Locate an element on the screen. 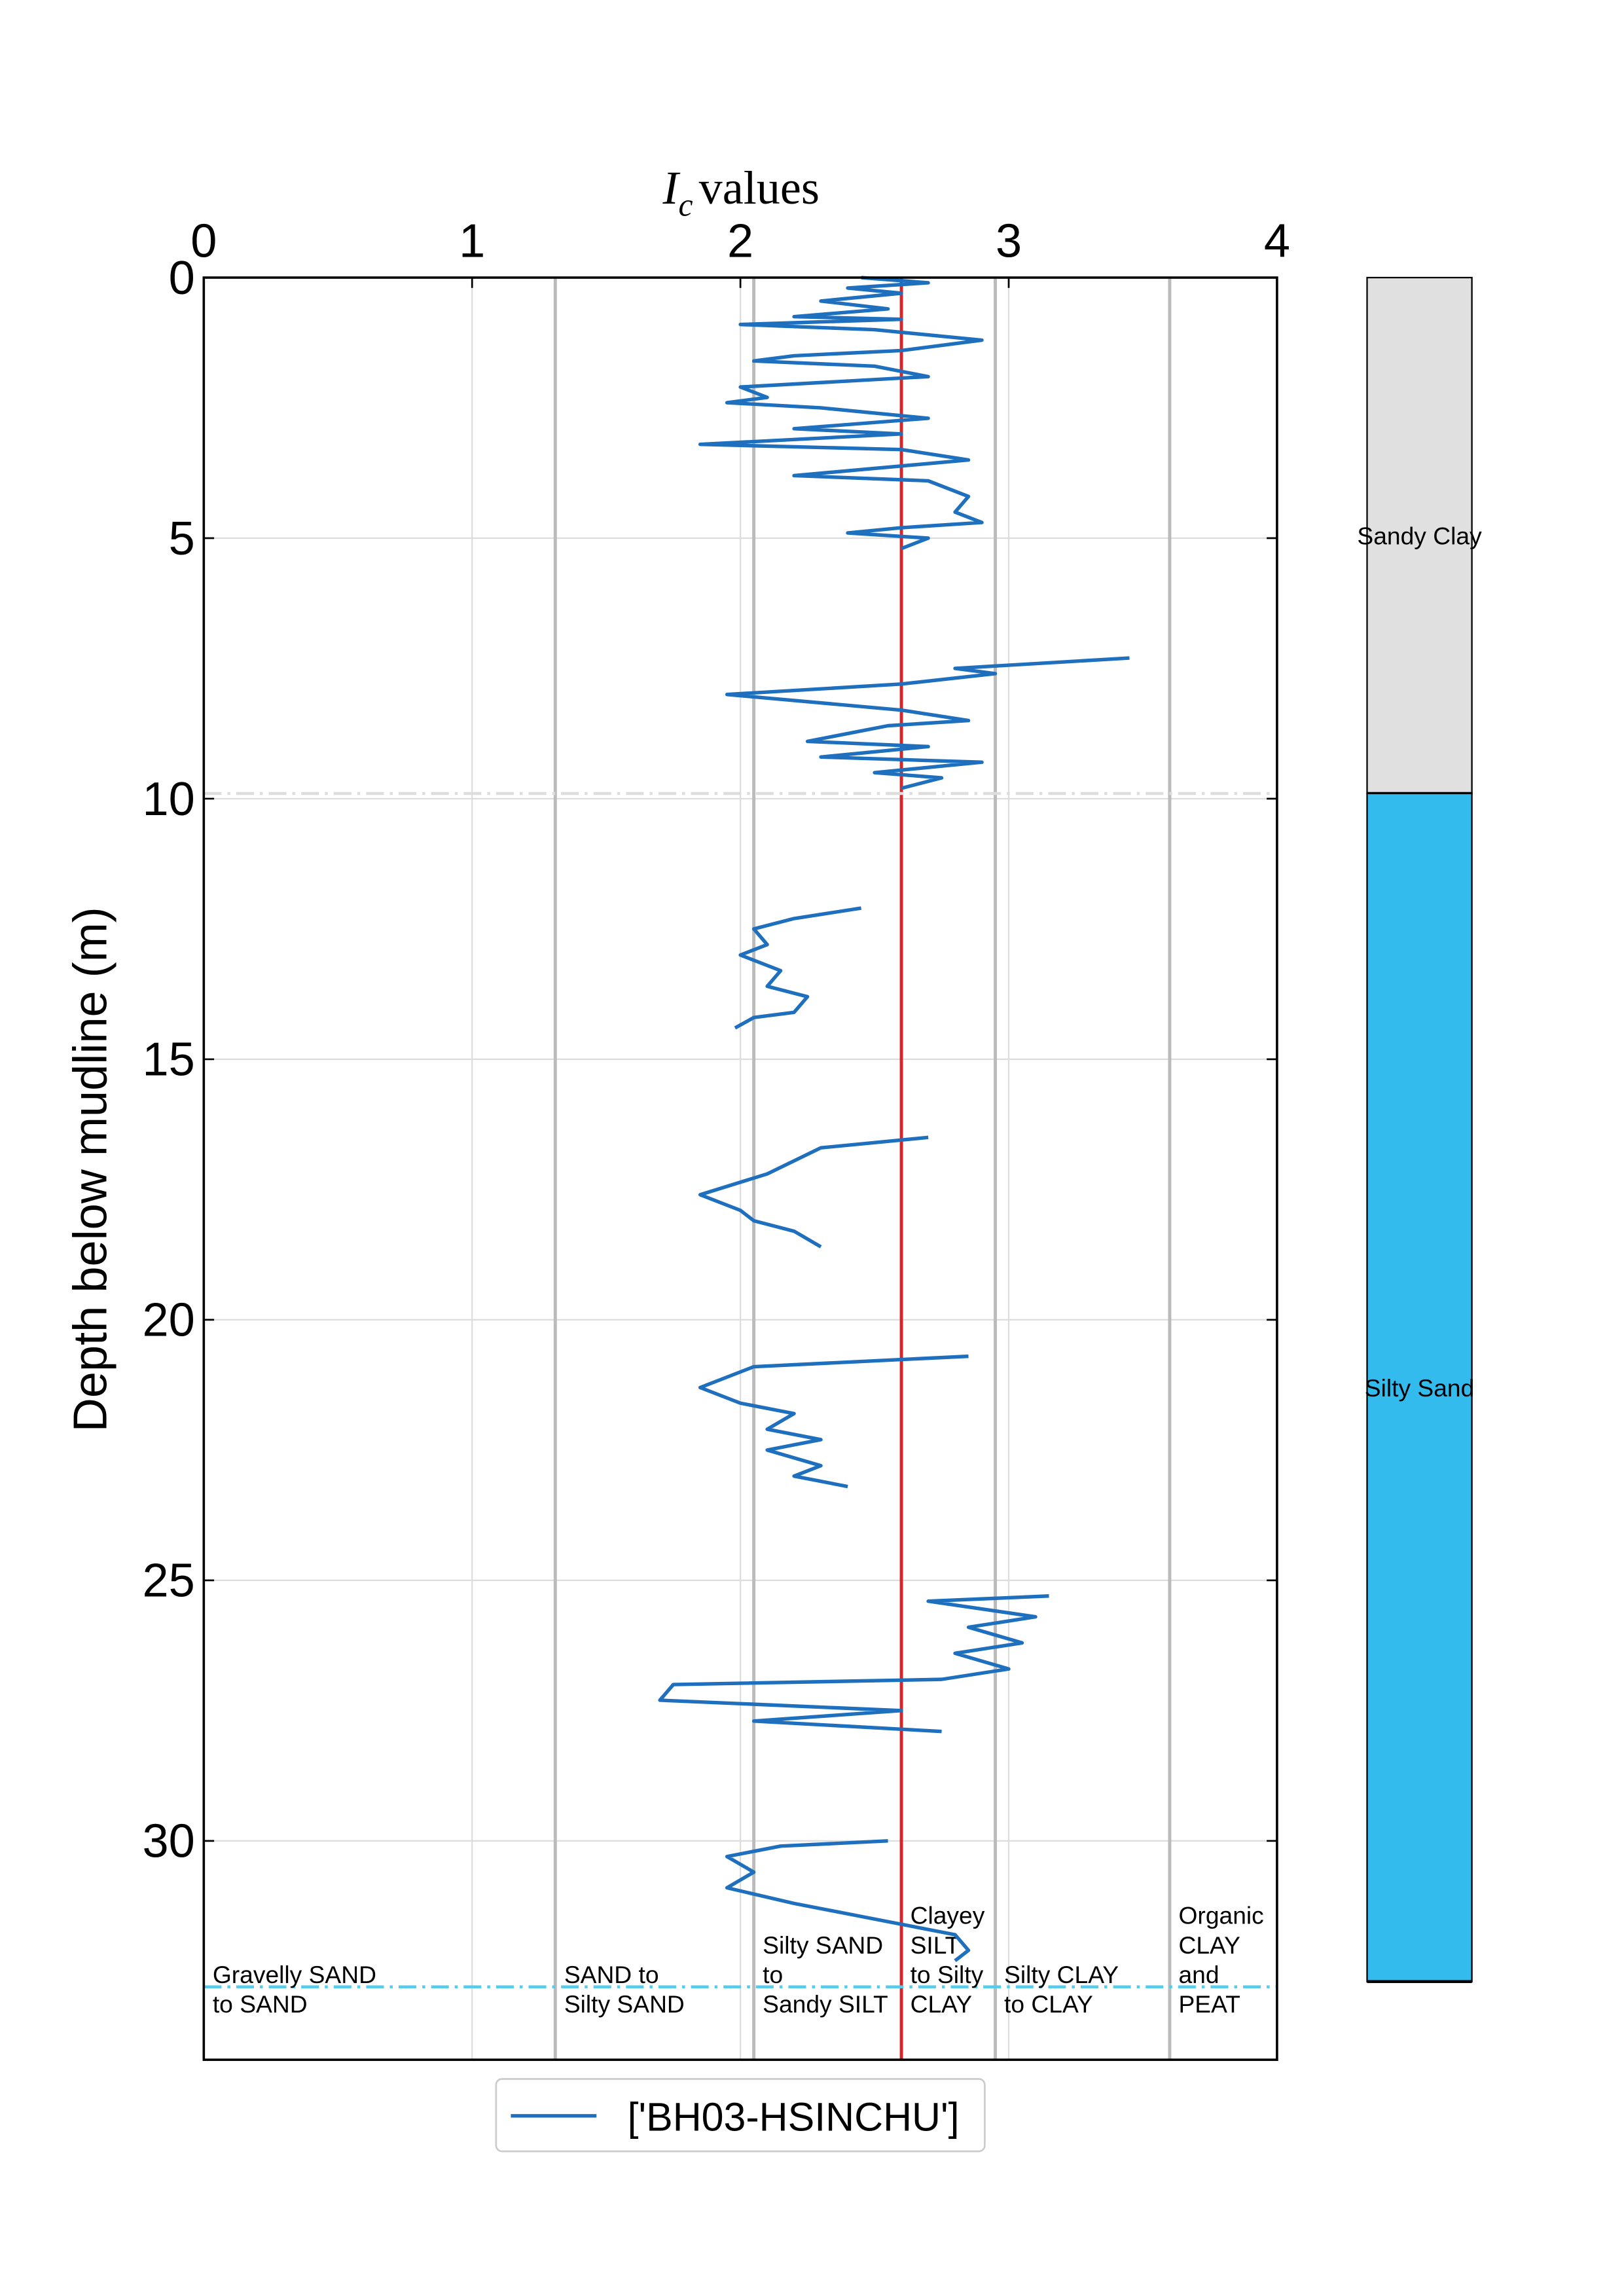  x-label-symbol: I is located at coordinates (671, 188).